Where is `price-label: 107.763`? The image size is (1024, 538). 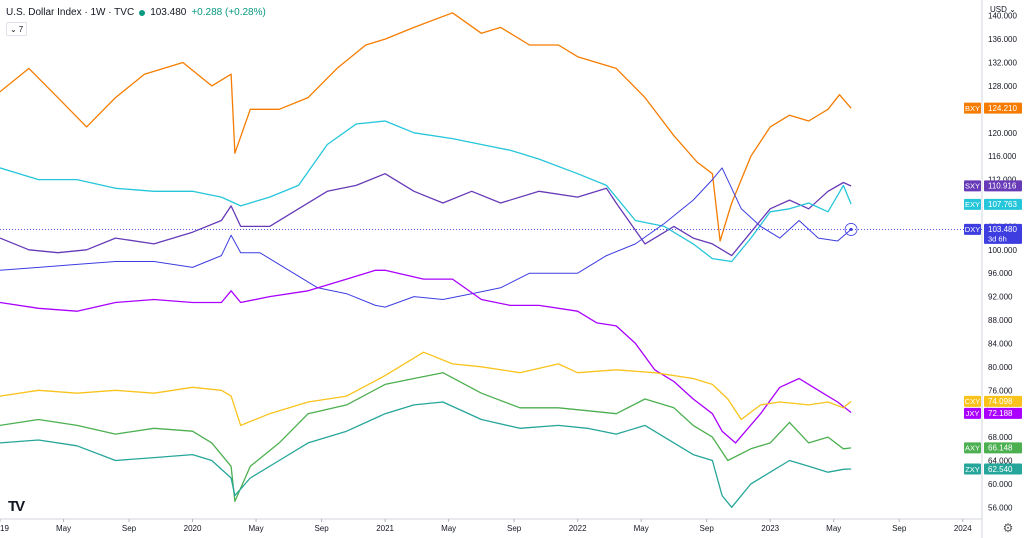
price-label: 107.763 is located at coordinates (1002, 204).